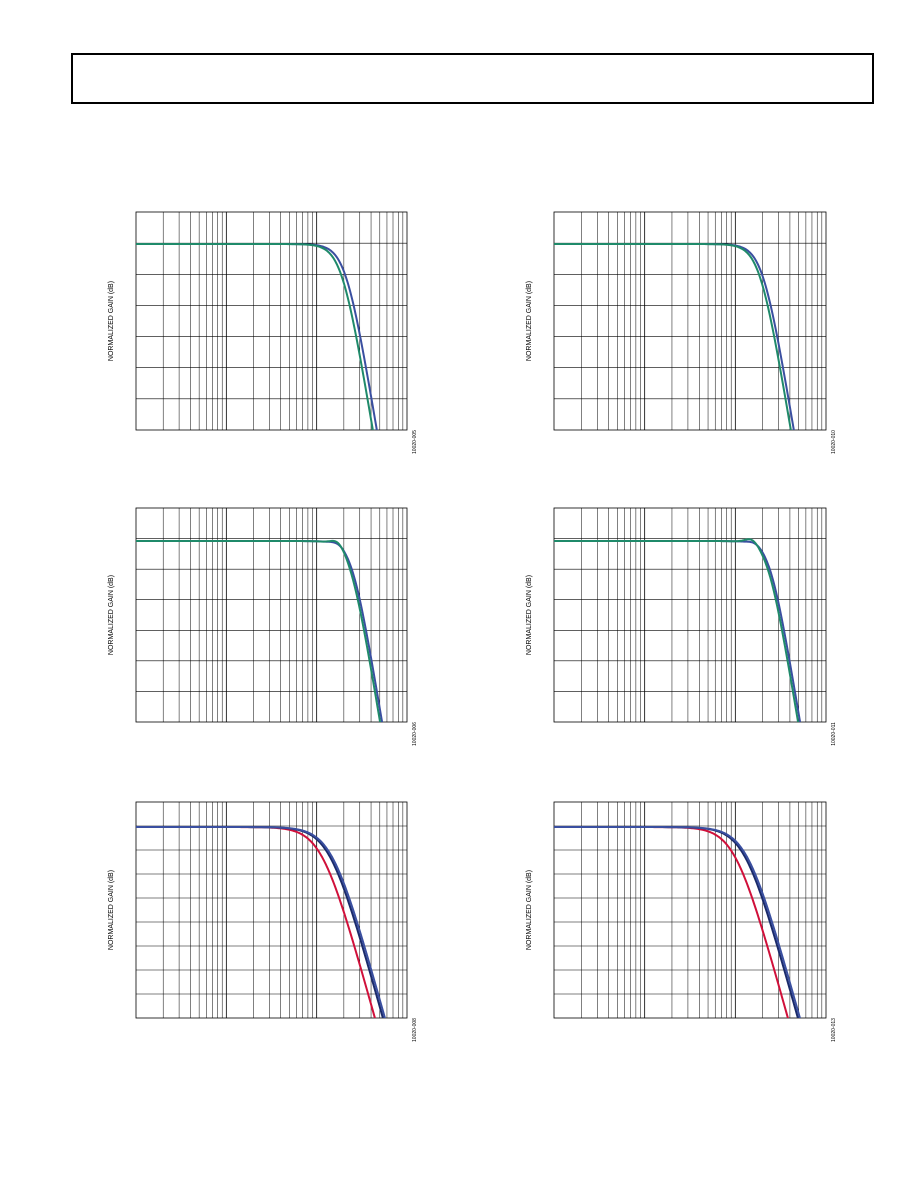  Describe the element at coordinates (834, 442) in the screenshot. I see `figure-code: 10020-010` at that location.